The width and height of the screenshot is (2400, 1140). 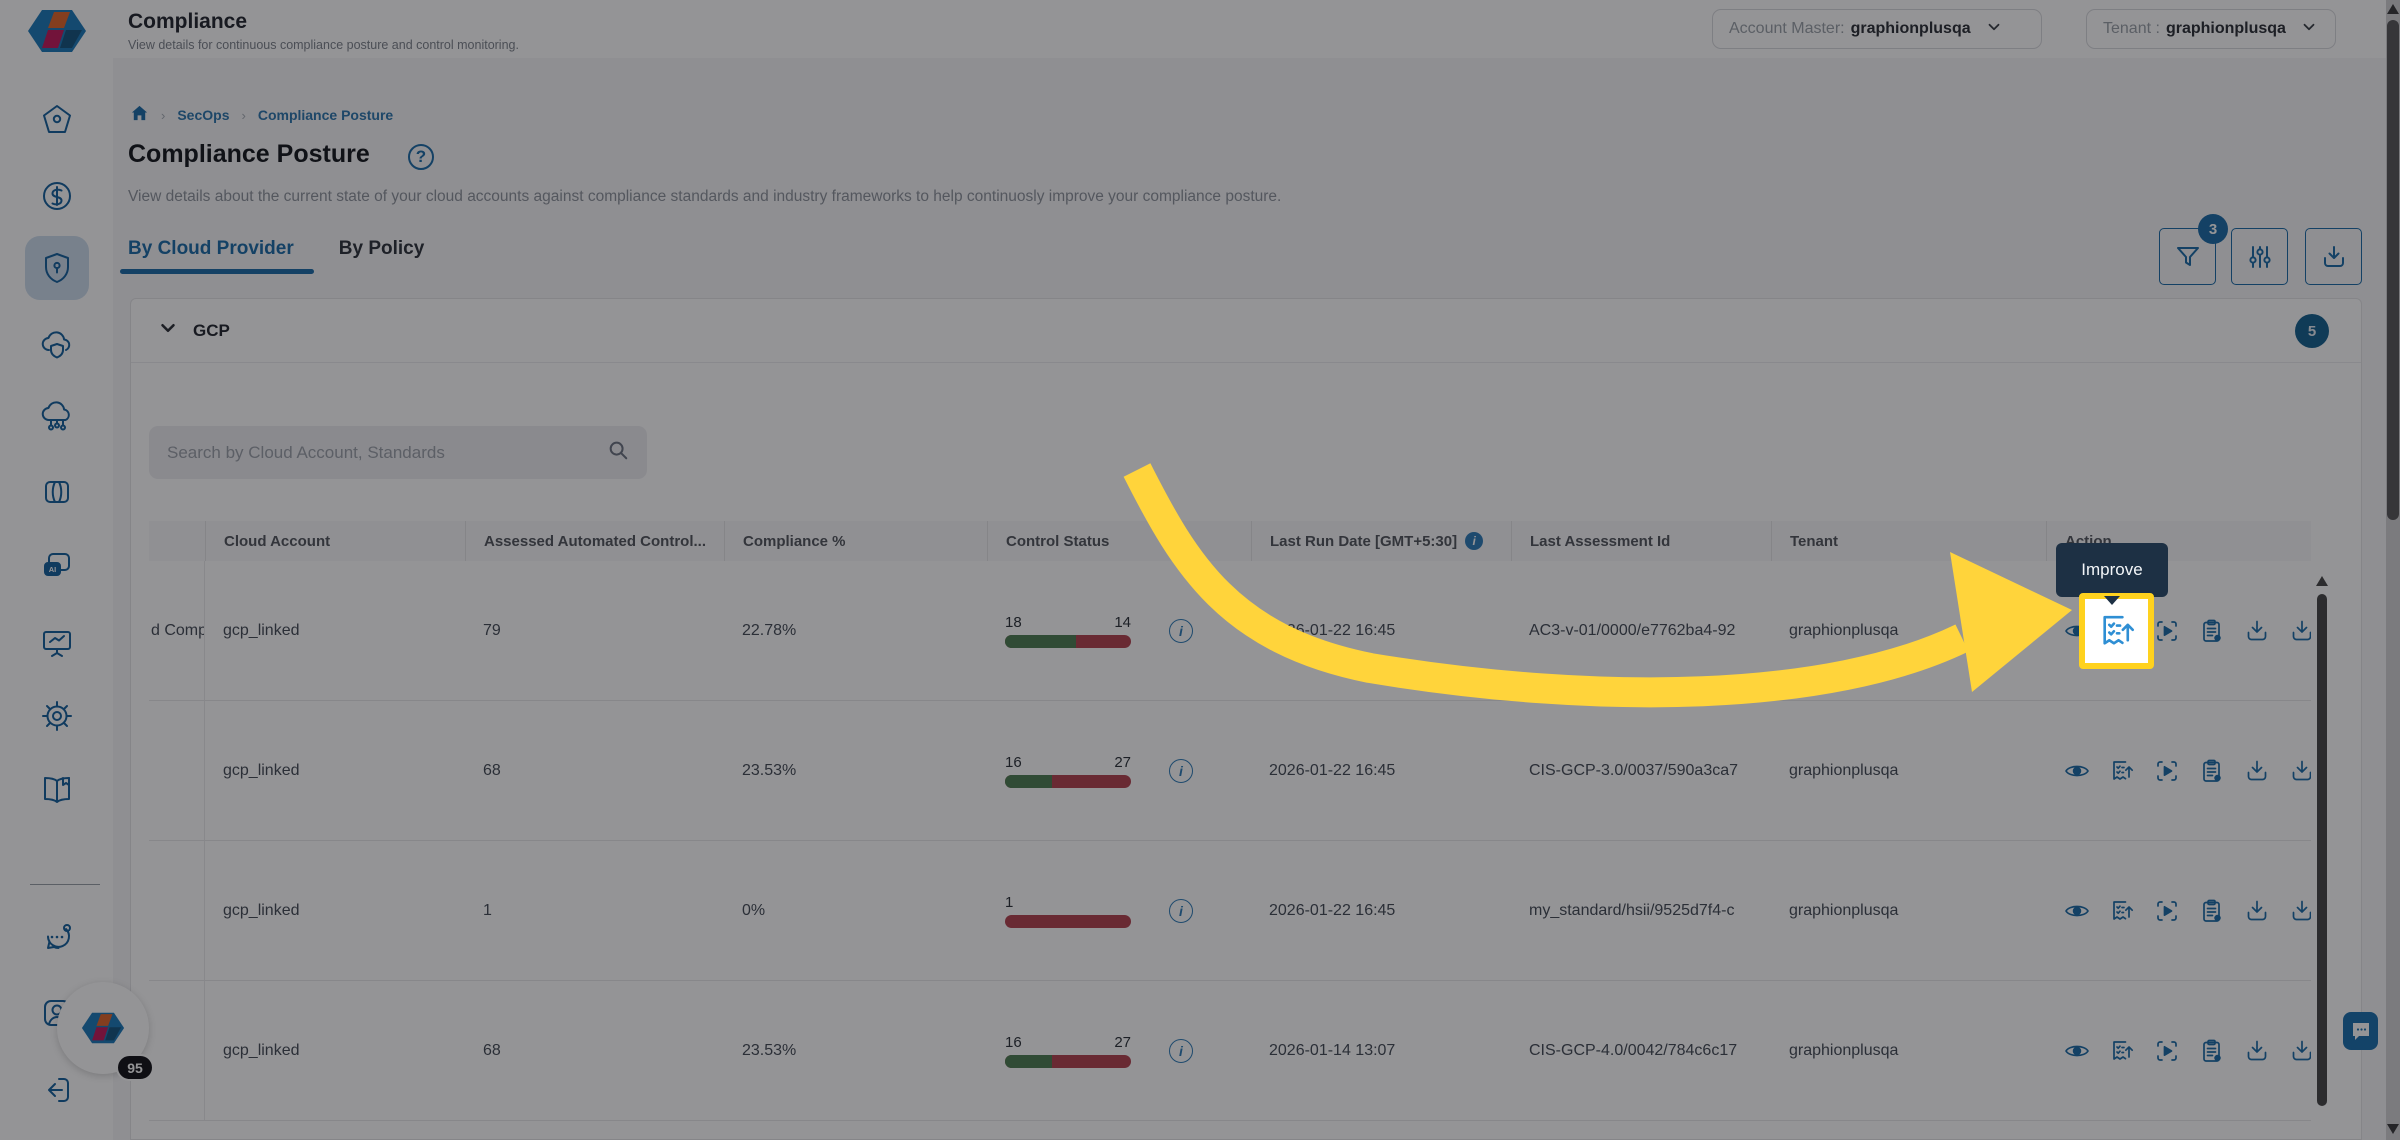 I want to click on page-title: Compliance Posture, so click(x=249, y=154).